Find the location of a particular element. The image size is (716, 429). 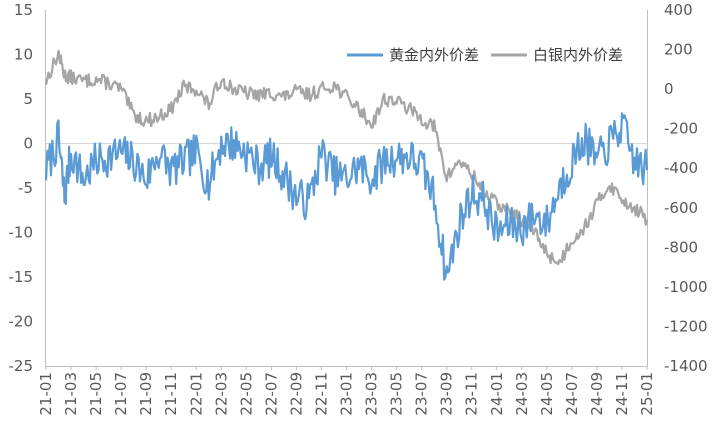

left-tick-label: 0 is located at coordinates (28, 144).